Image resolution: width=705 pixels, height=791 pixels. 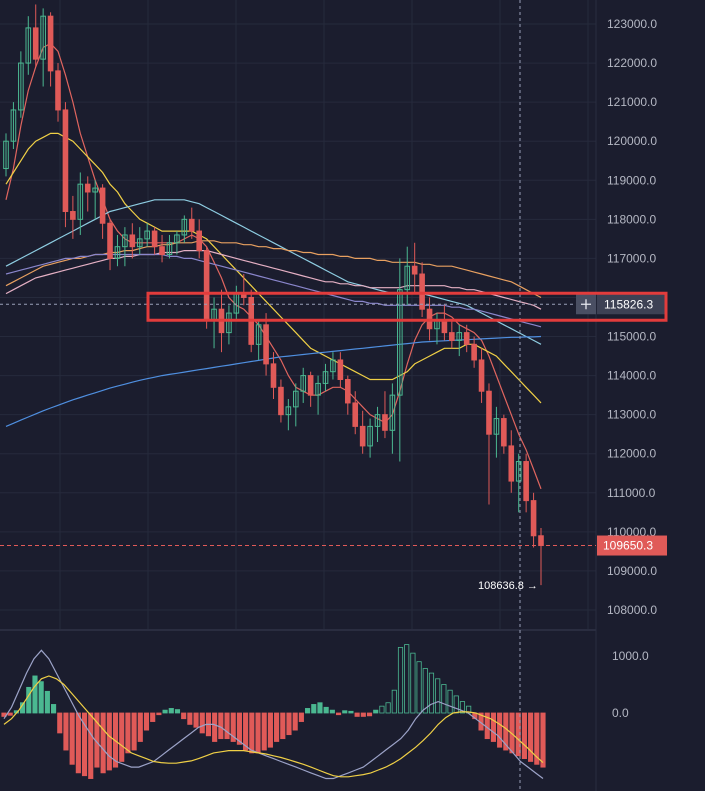 I want to click on price-tick-label: 123000.0, so click(x=632, y=24).